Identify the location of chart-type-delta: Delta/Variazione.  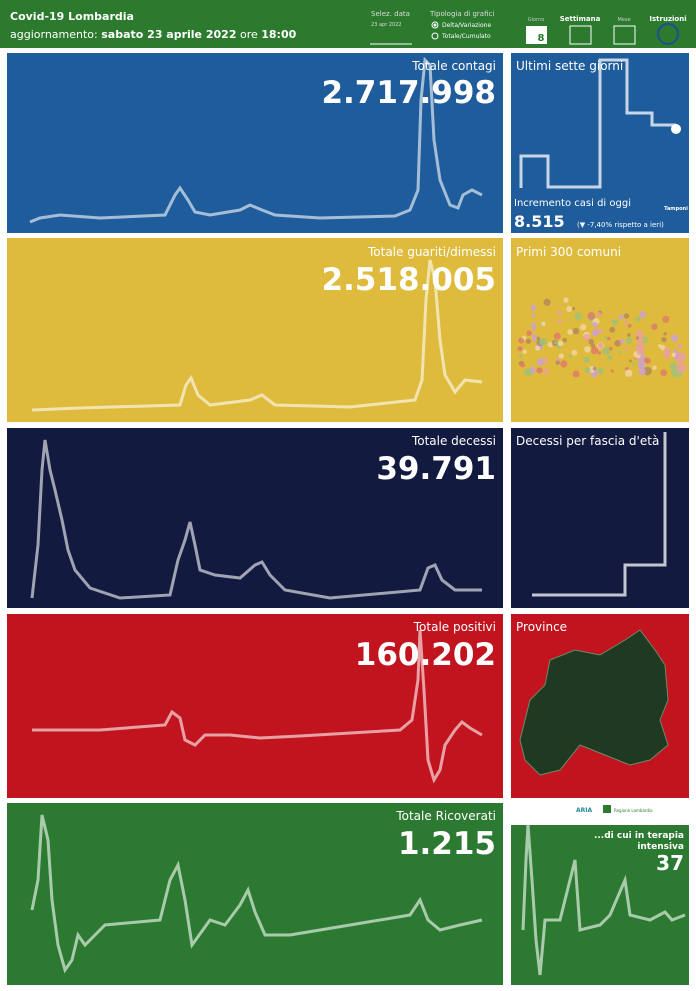
(466, 25).